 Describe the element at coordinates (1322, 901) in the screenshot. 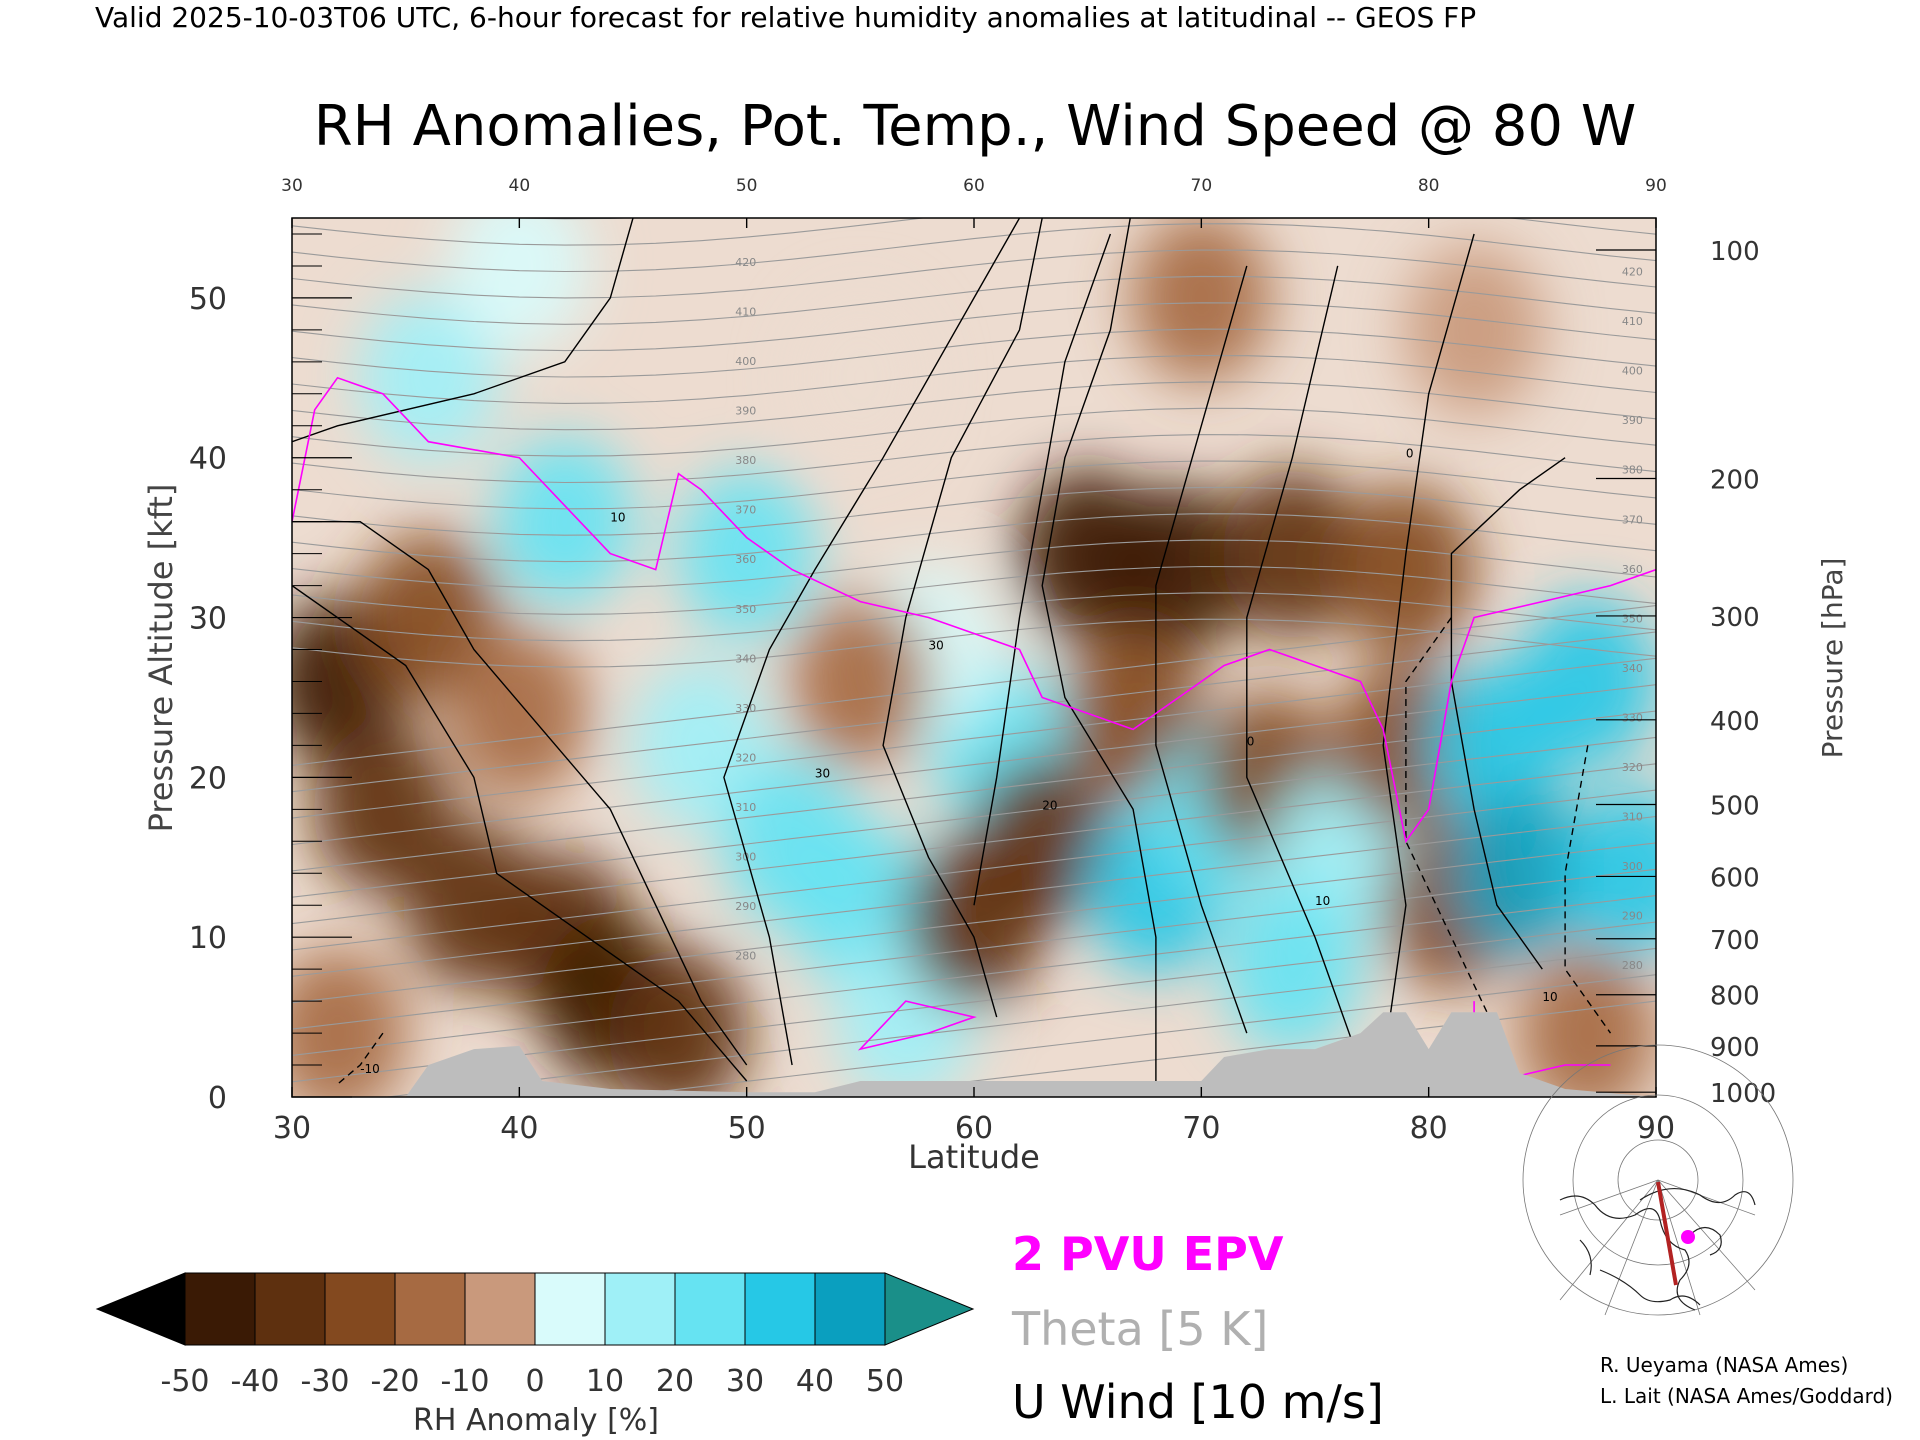

I see `u-wind-label: 10` at that location.